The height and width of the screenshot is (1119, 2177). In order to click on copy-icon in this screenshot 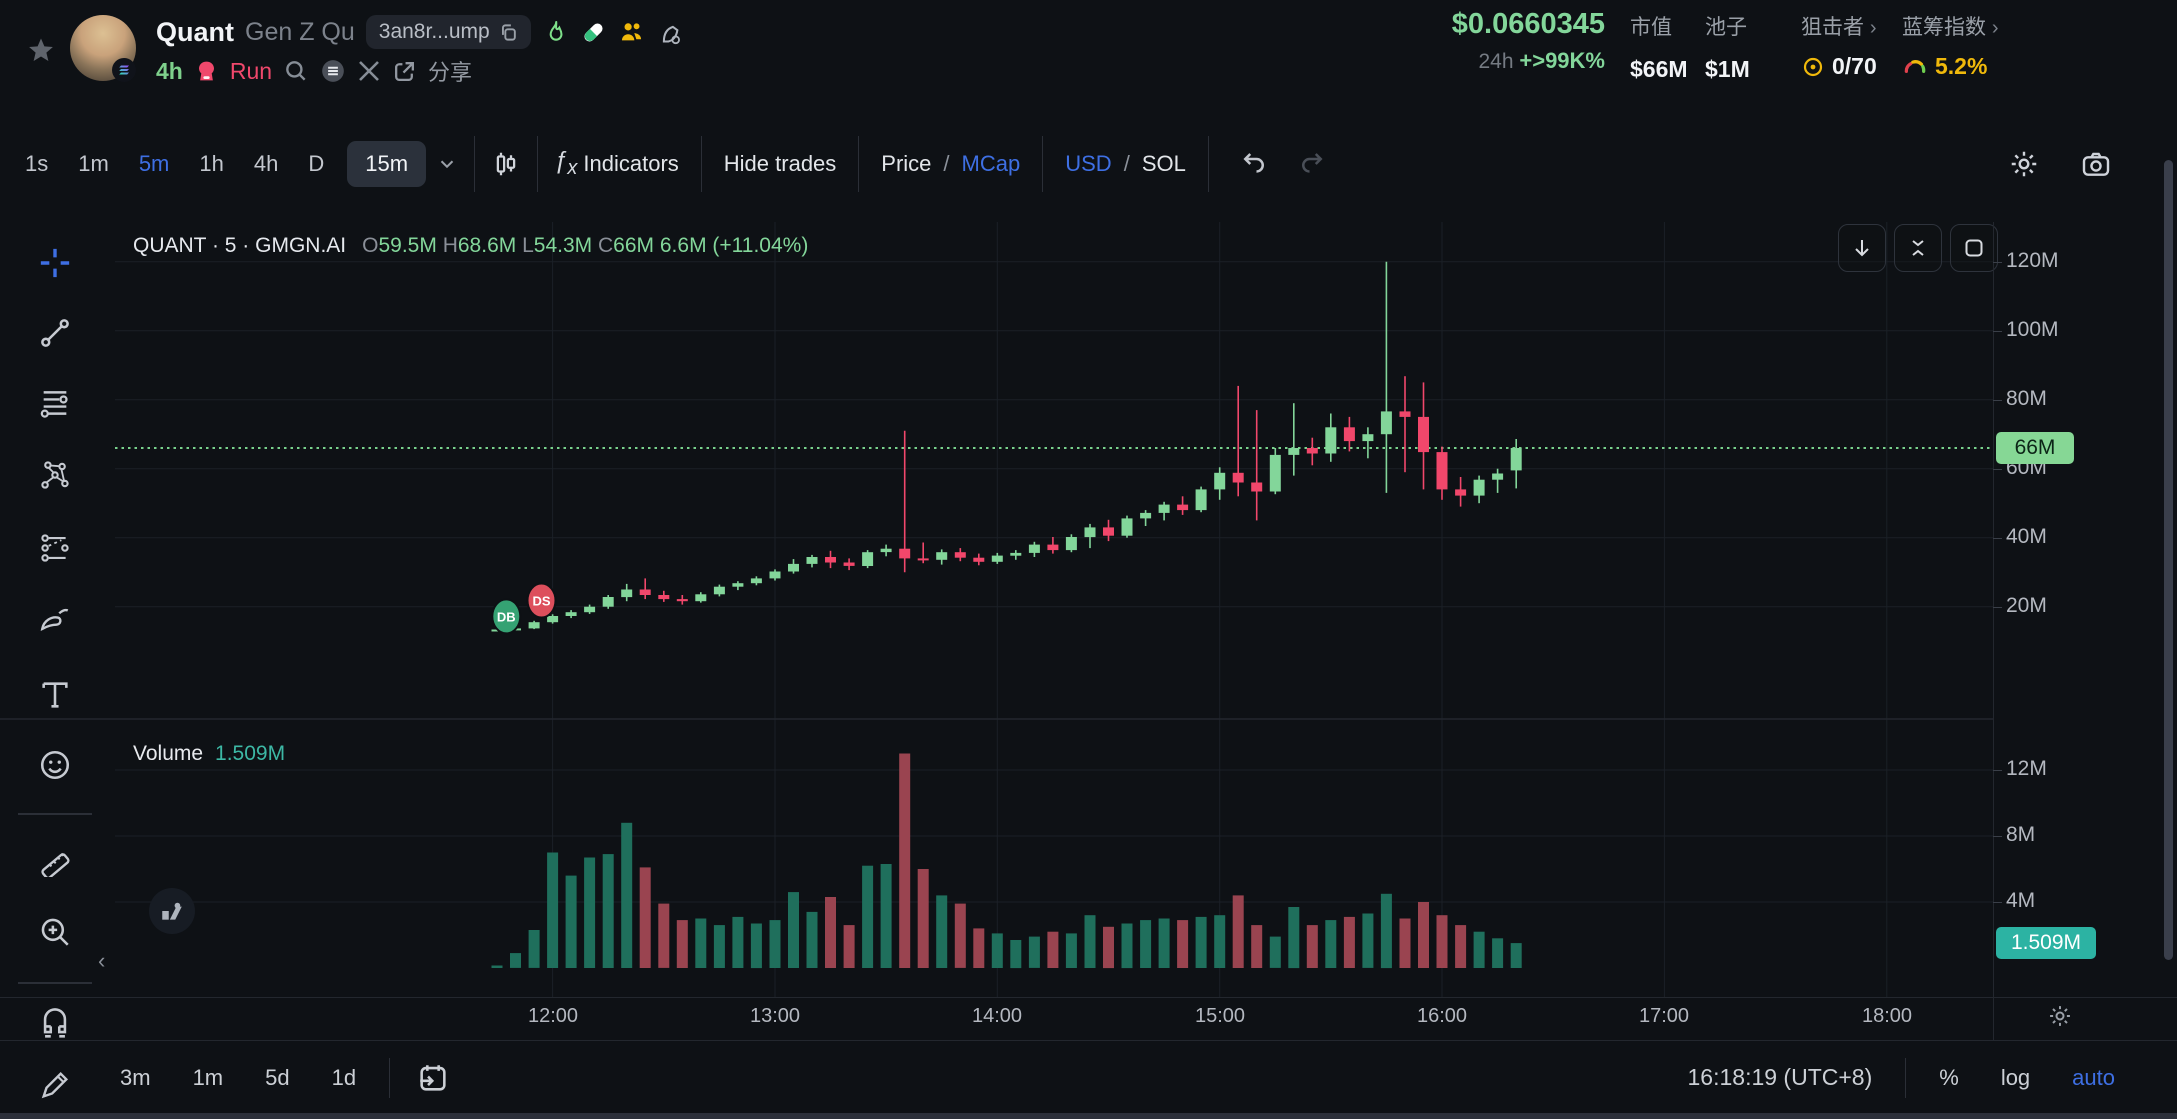, I will do `click(508, 32)`.